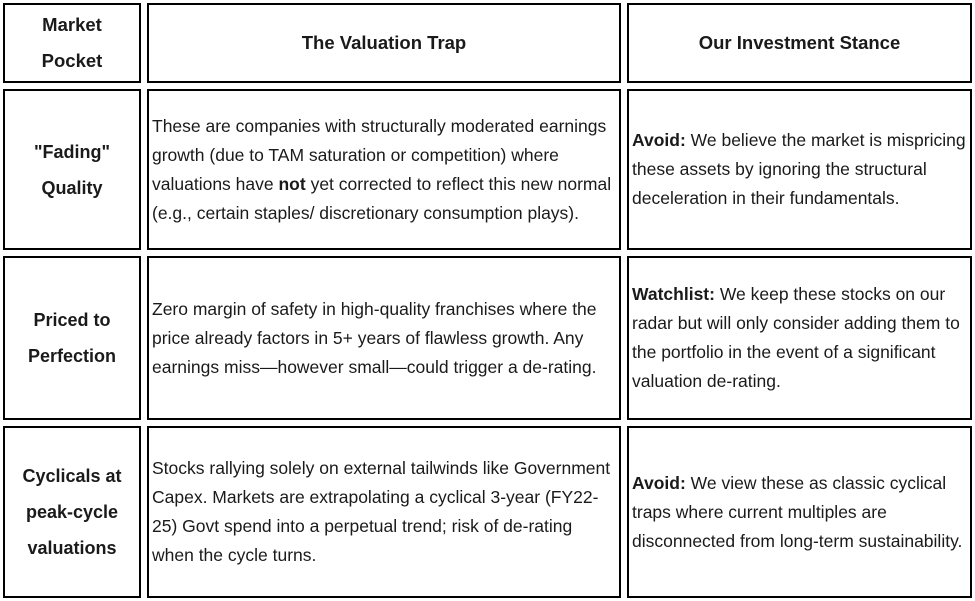 This screenshot has height=601, width=975. Describe the element at coordinates (72, 338) in the screenshot. I see `cell-pocket-priced-to-perfection: Priced to Perfection` at that location.